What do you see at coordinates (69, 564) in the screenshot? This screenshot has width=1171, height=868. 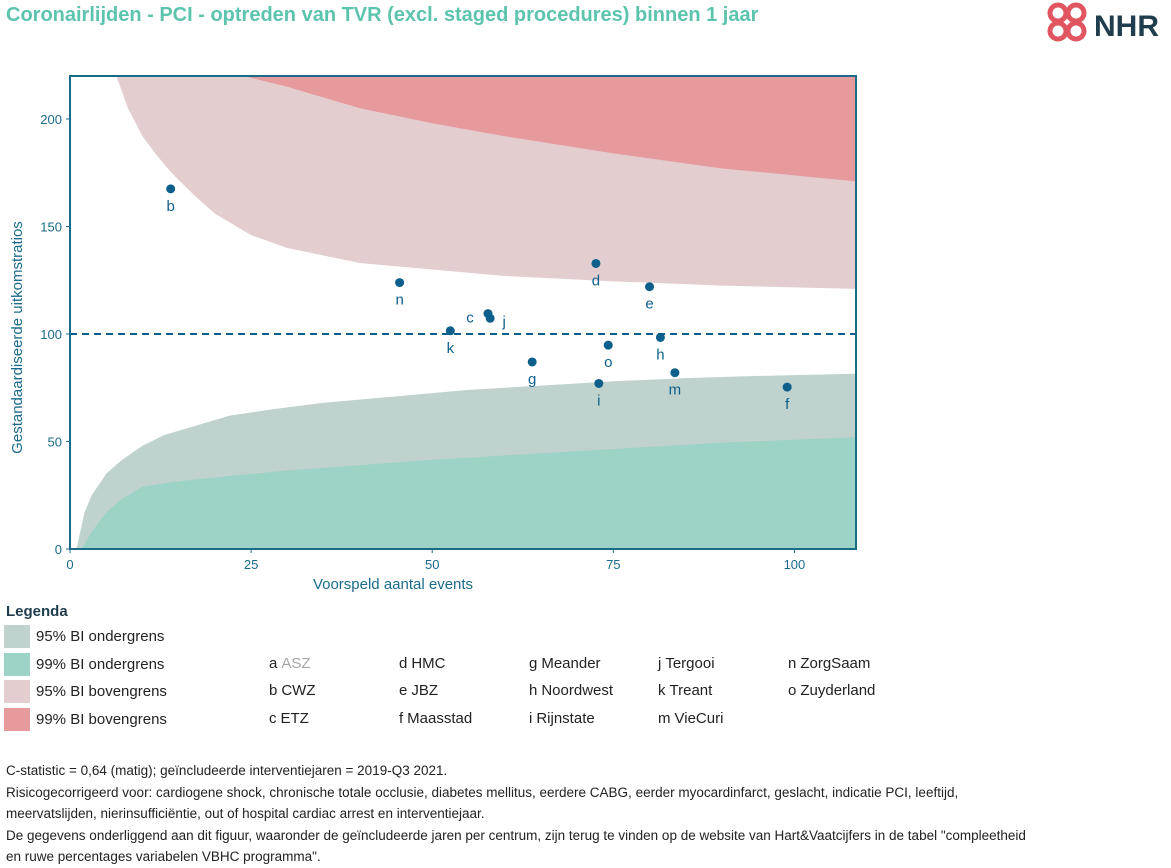 I see `x-tick-label: 0` at bounding box center [69, 564].